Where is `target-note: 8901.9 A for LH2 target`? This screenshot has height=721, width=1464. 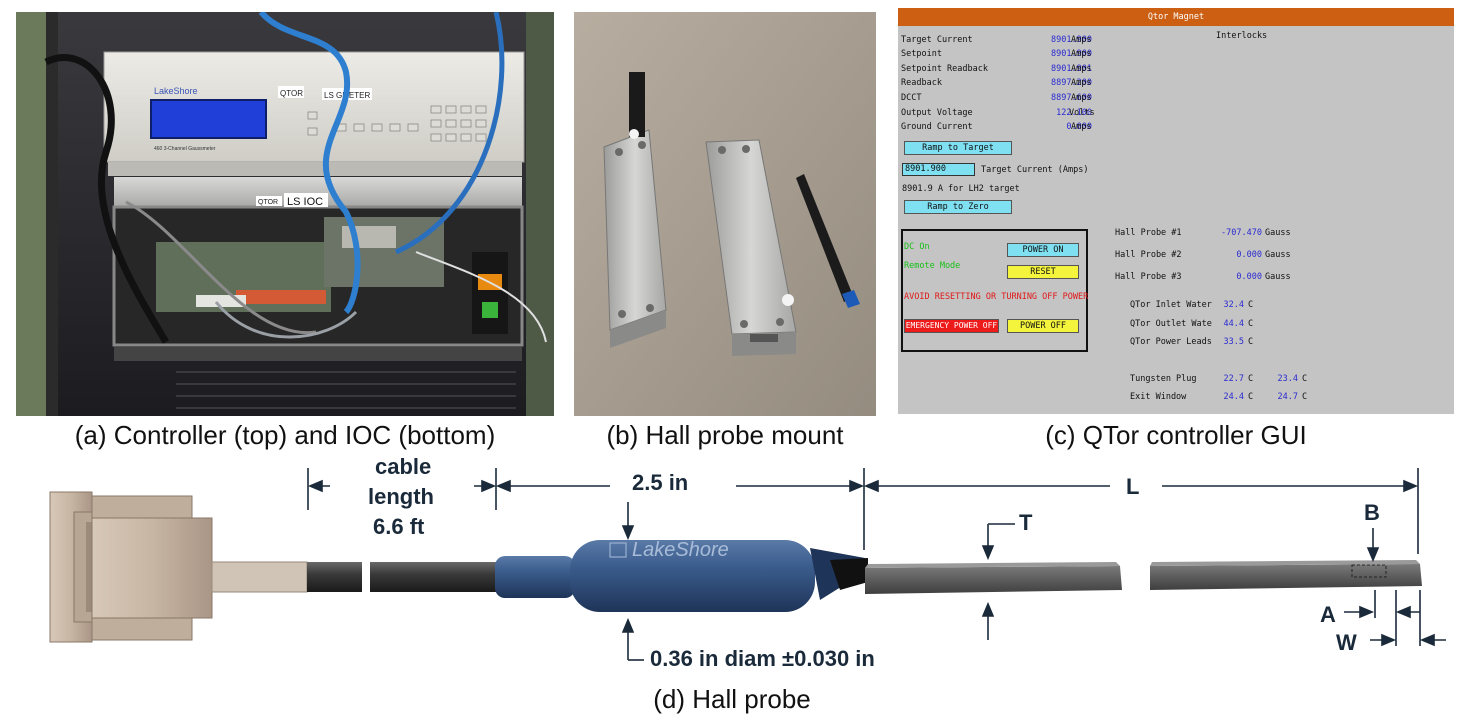 target-note: 8901.9 A for LH2 target is located at coordinates (961, 189).